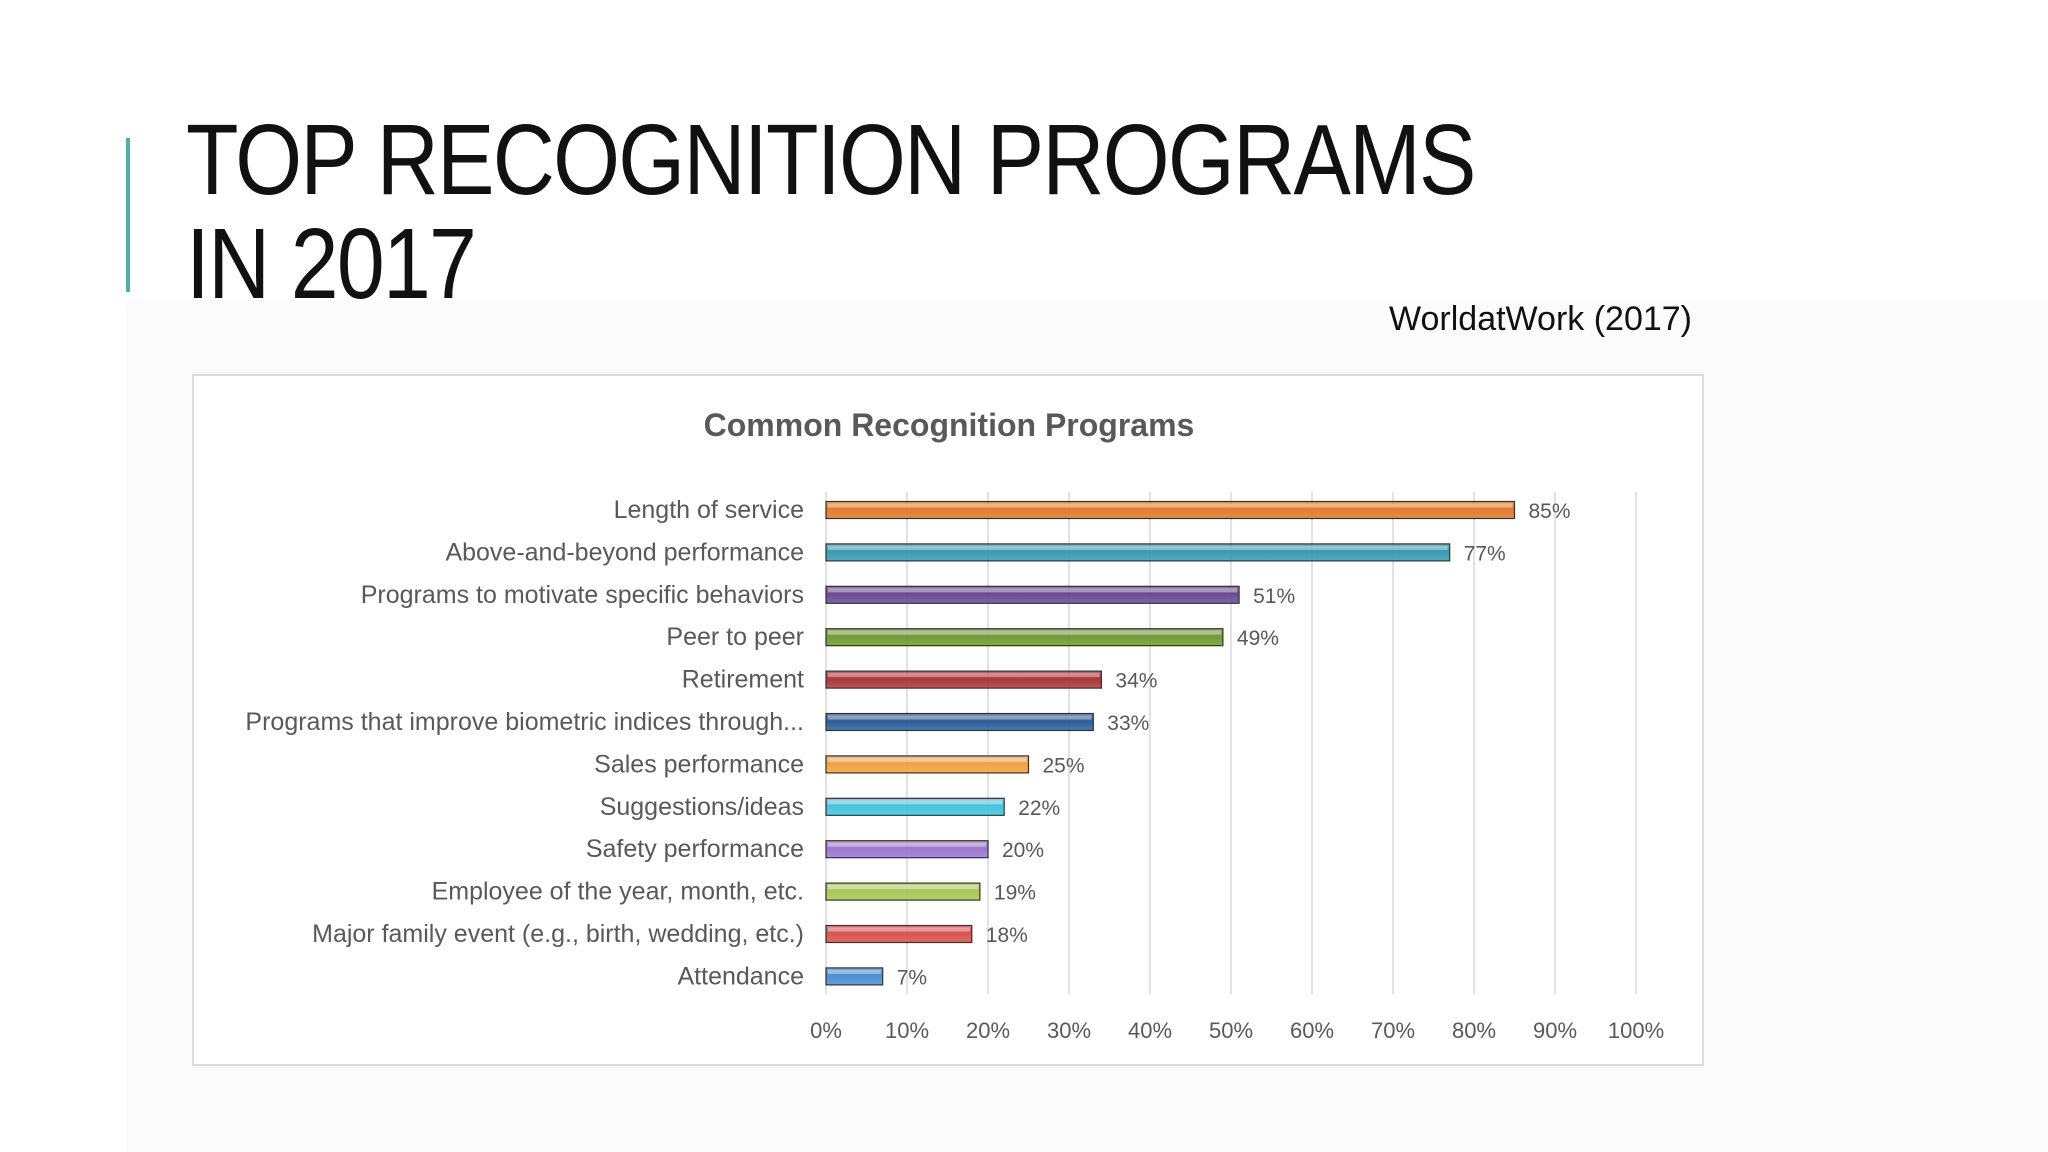 The height and width of the screenshot is (1152, 2048). I want to click on data-label: 34%, so click(1136, 681).